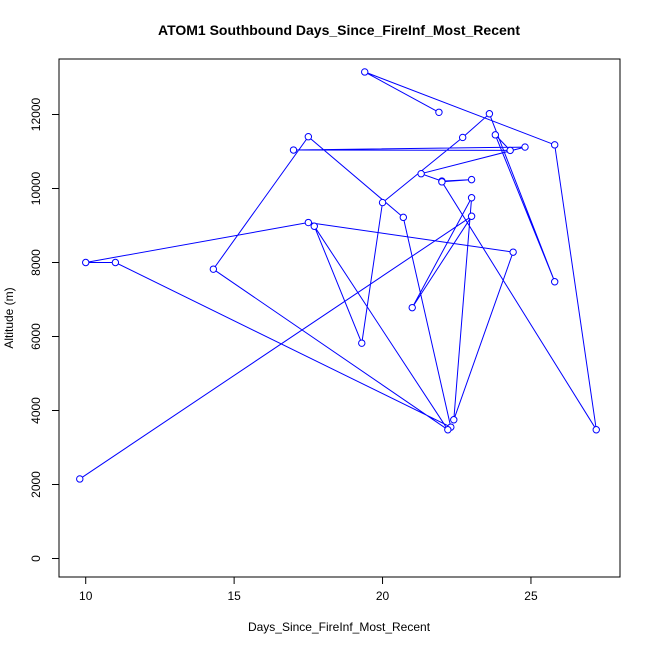  I want to click on x-tick-label: 15, so click(234, 596).